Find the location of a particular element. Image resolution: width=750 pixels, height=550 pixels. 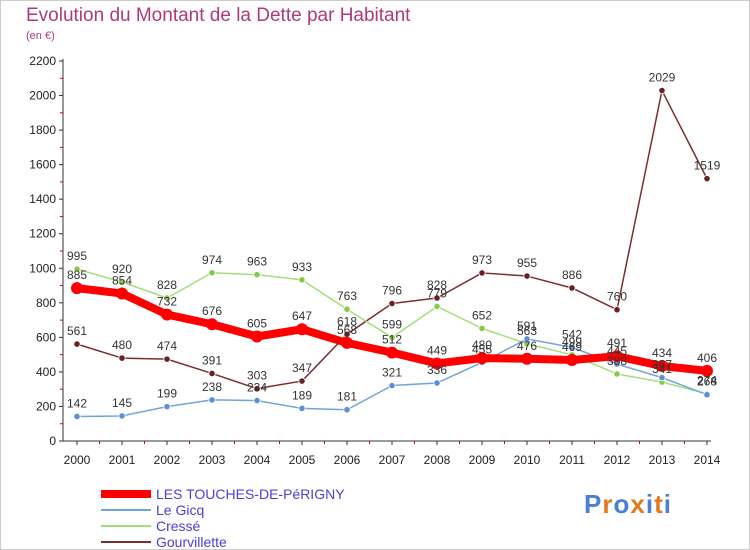

data-label: 336 is located at coordinates (437, 370).